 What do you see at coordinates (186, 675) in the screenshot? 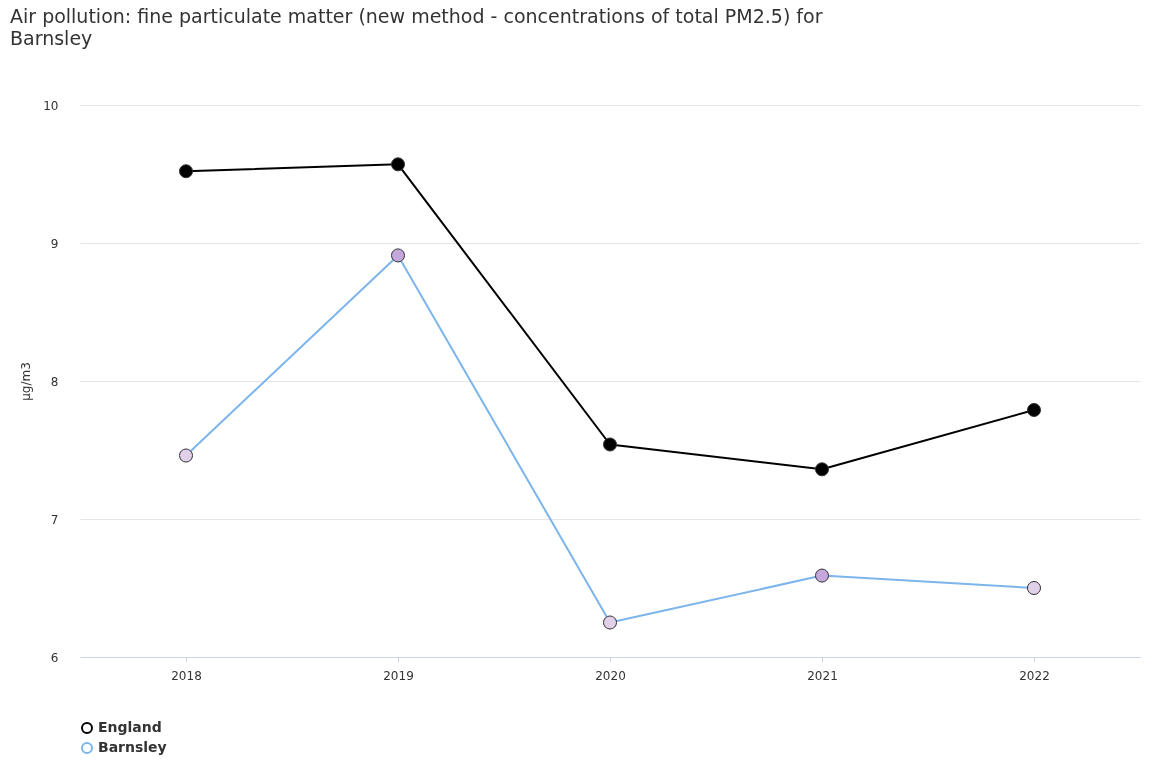
I see `x-tick-label: 2018` at bounding box center [186, 675].